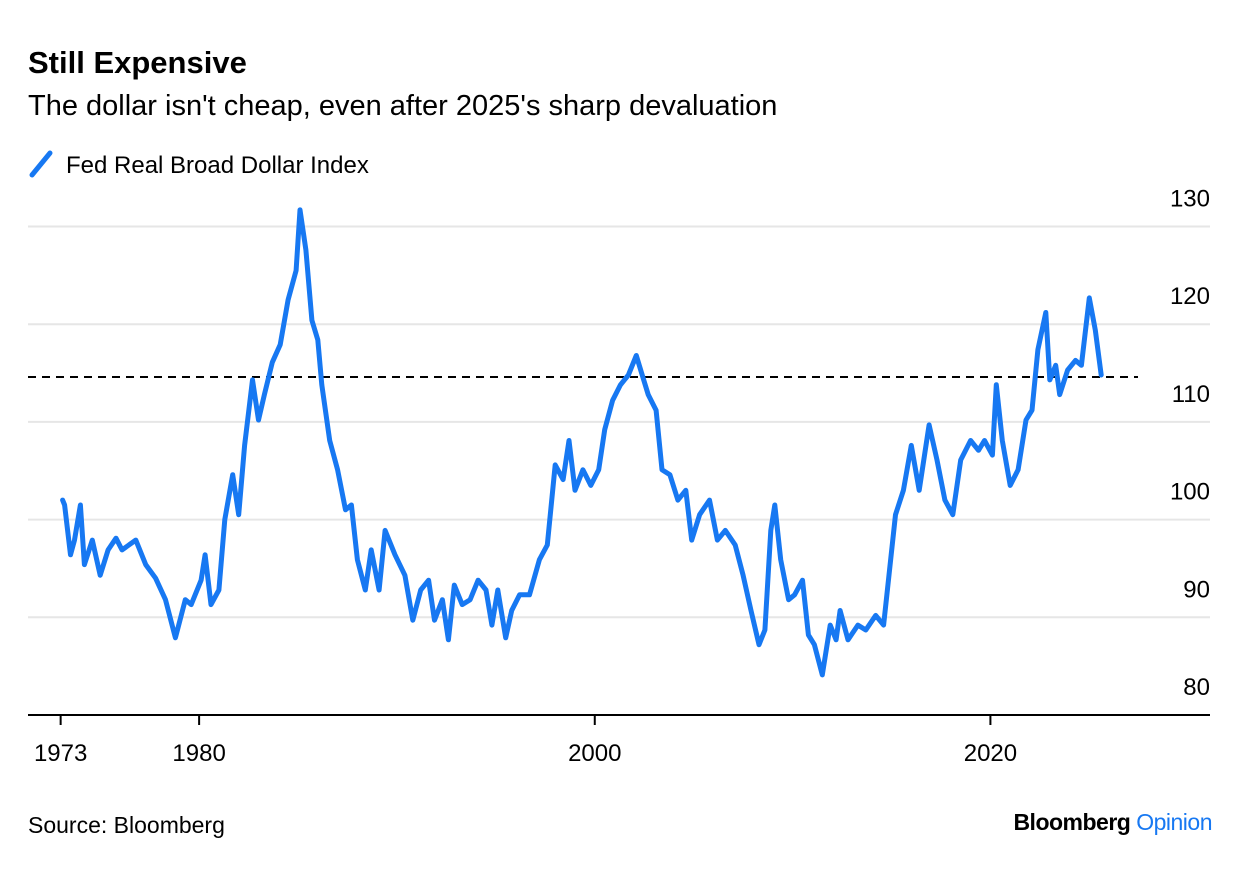 The image size is (1240, 871). Describe the element at coordinates (198, 753) in the screenshot. I see `x-tick-label: 1980` at that location.